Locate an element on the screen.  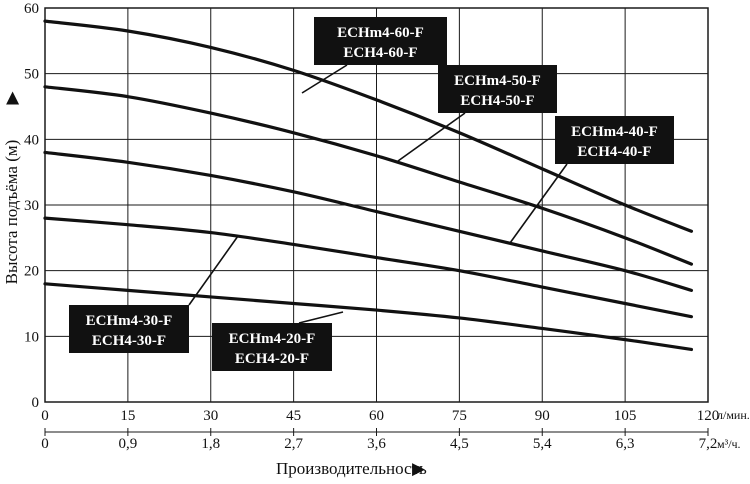
x-tick-label-secondary: 7,2 is located at coordinates (708, 444).